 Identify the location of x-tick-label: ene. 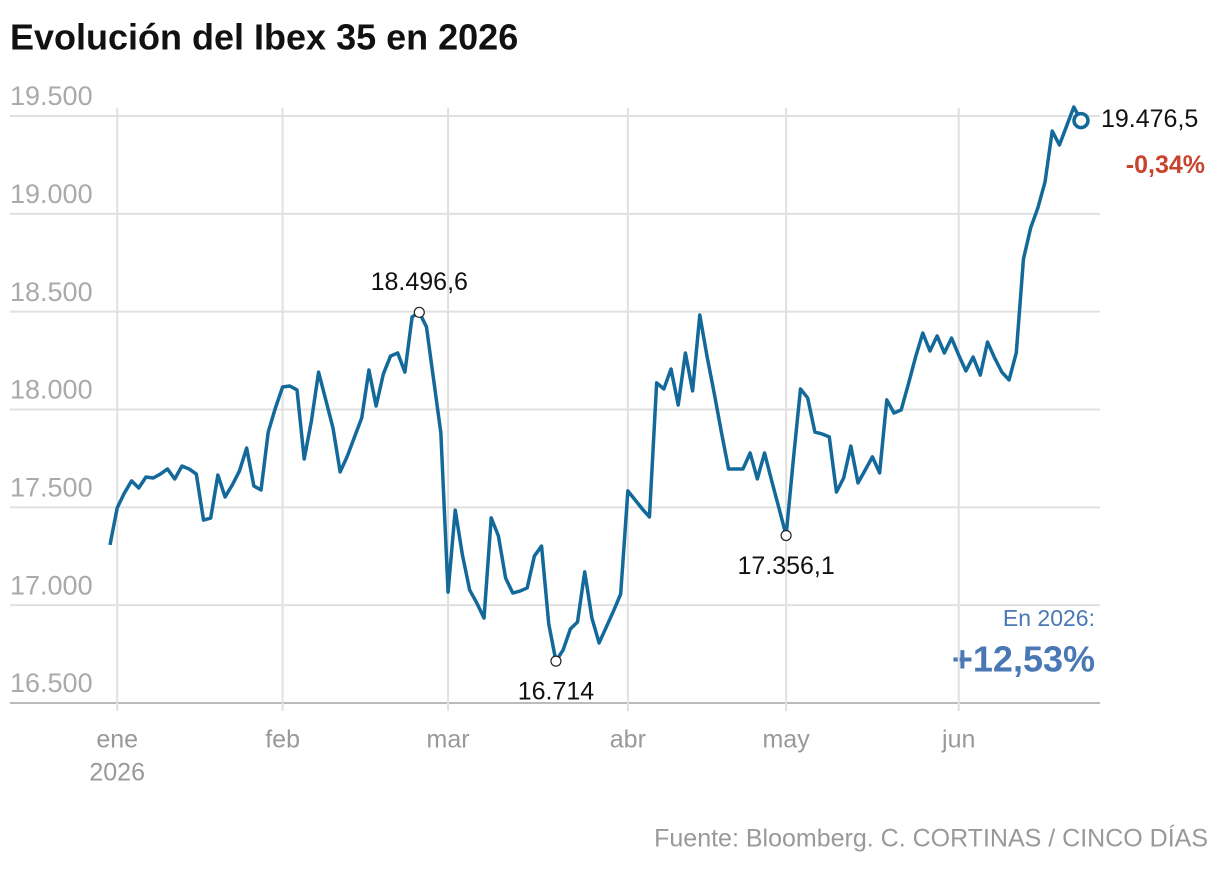
(117, 740).